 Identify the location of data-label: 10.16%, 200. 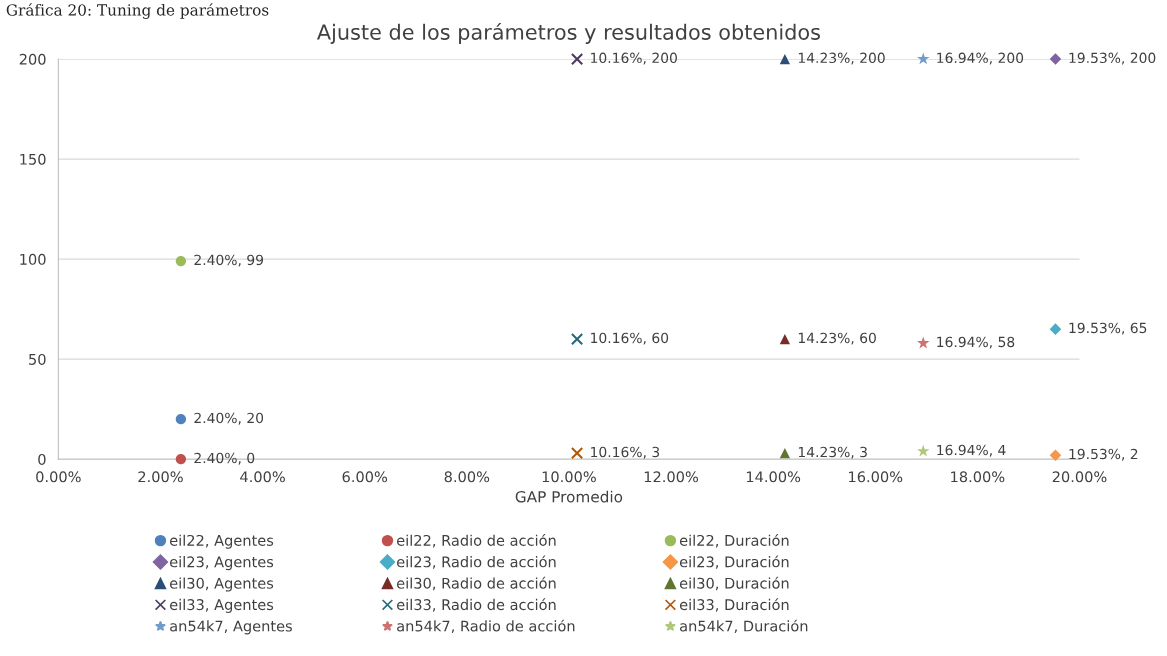
(634, 58).